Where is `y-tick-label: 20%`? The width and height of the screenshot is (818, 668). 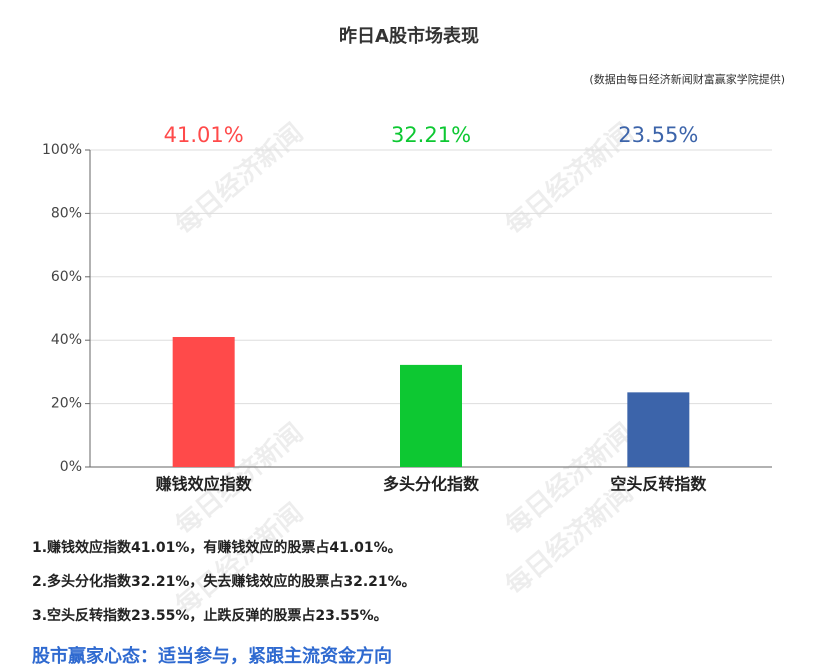 y-tick-label: 20% is located at coordinates (66, 404).